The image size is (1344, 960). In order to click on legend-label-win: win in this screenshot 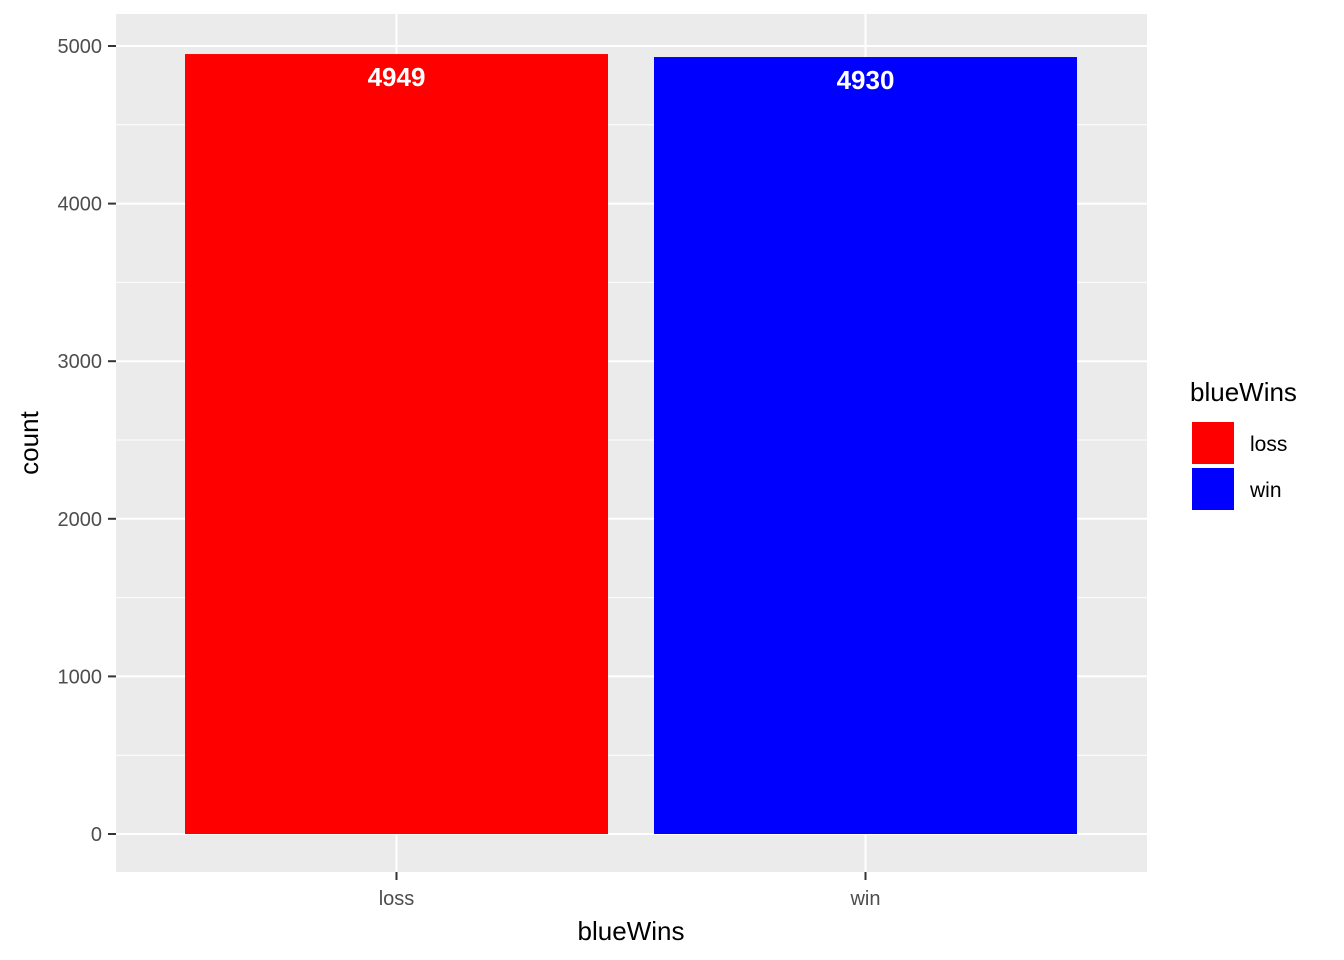, I will do `click(1265, 490)`.